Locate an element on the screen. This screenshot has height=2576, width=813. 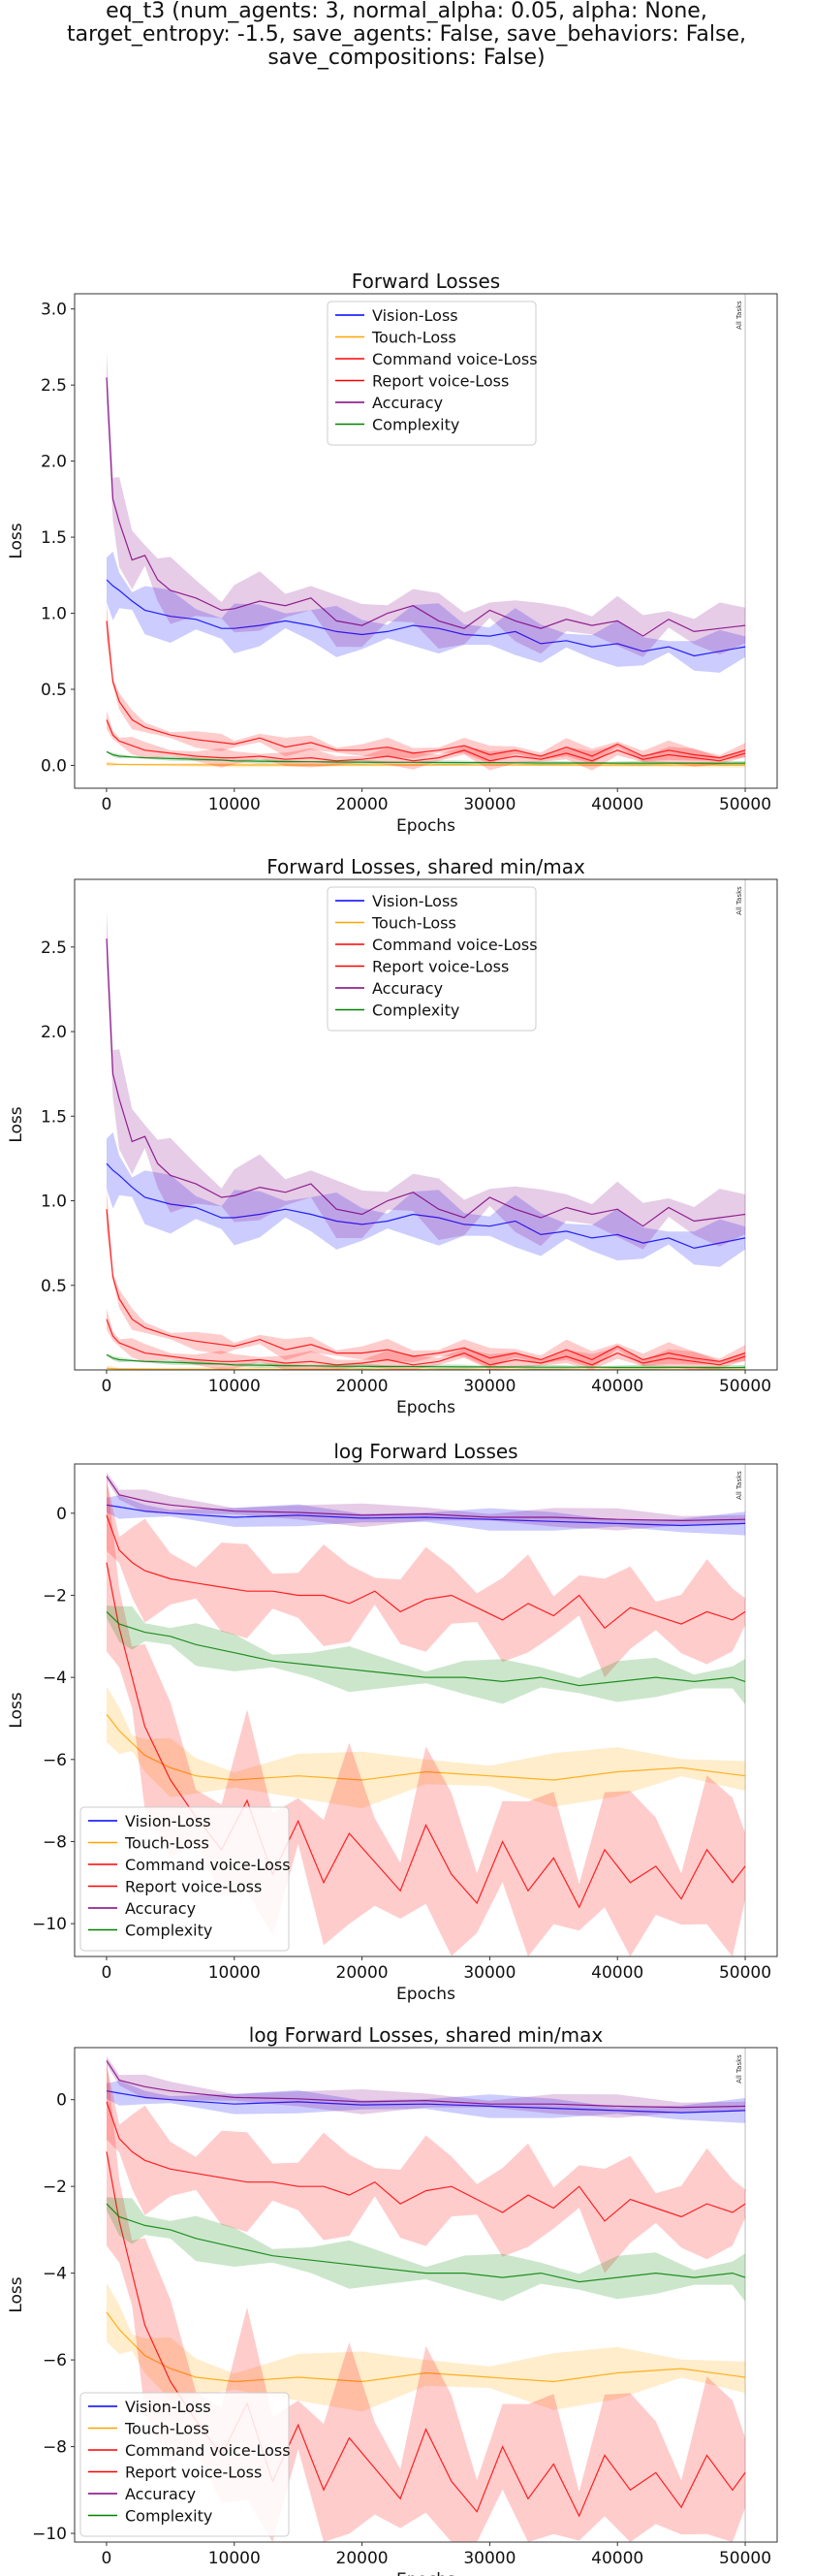
chart-title: log Forward Losses is located at coordinates (425, 1452).